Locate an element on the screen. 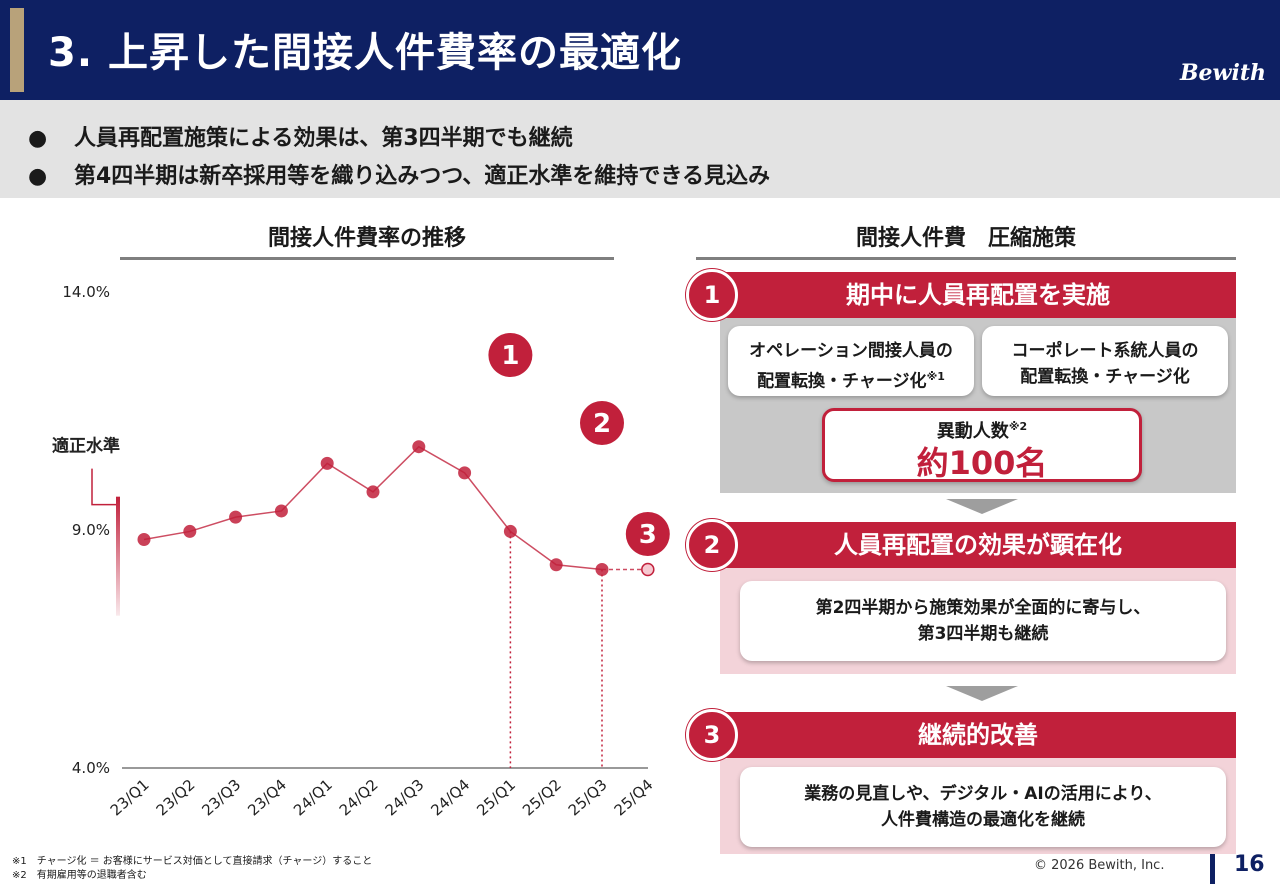 Image resolution: width=1280 pixels, height=886 pixels. x-tick-label: 25/Q3 is located at coordinates (588, 798).